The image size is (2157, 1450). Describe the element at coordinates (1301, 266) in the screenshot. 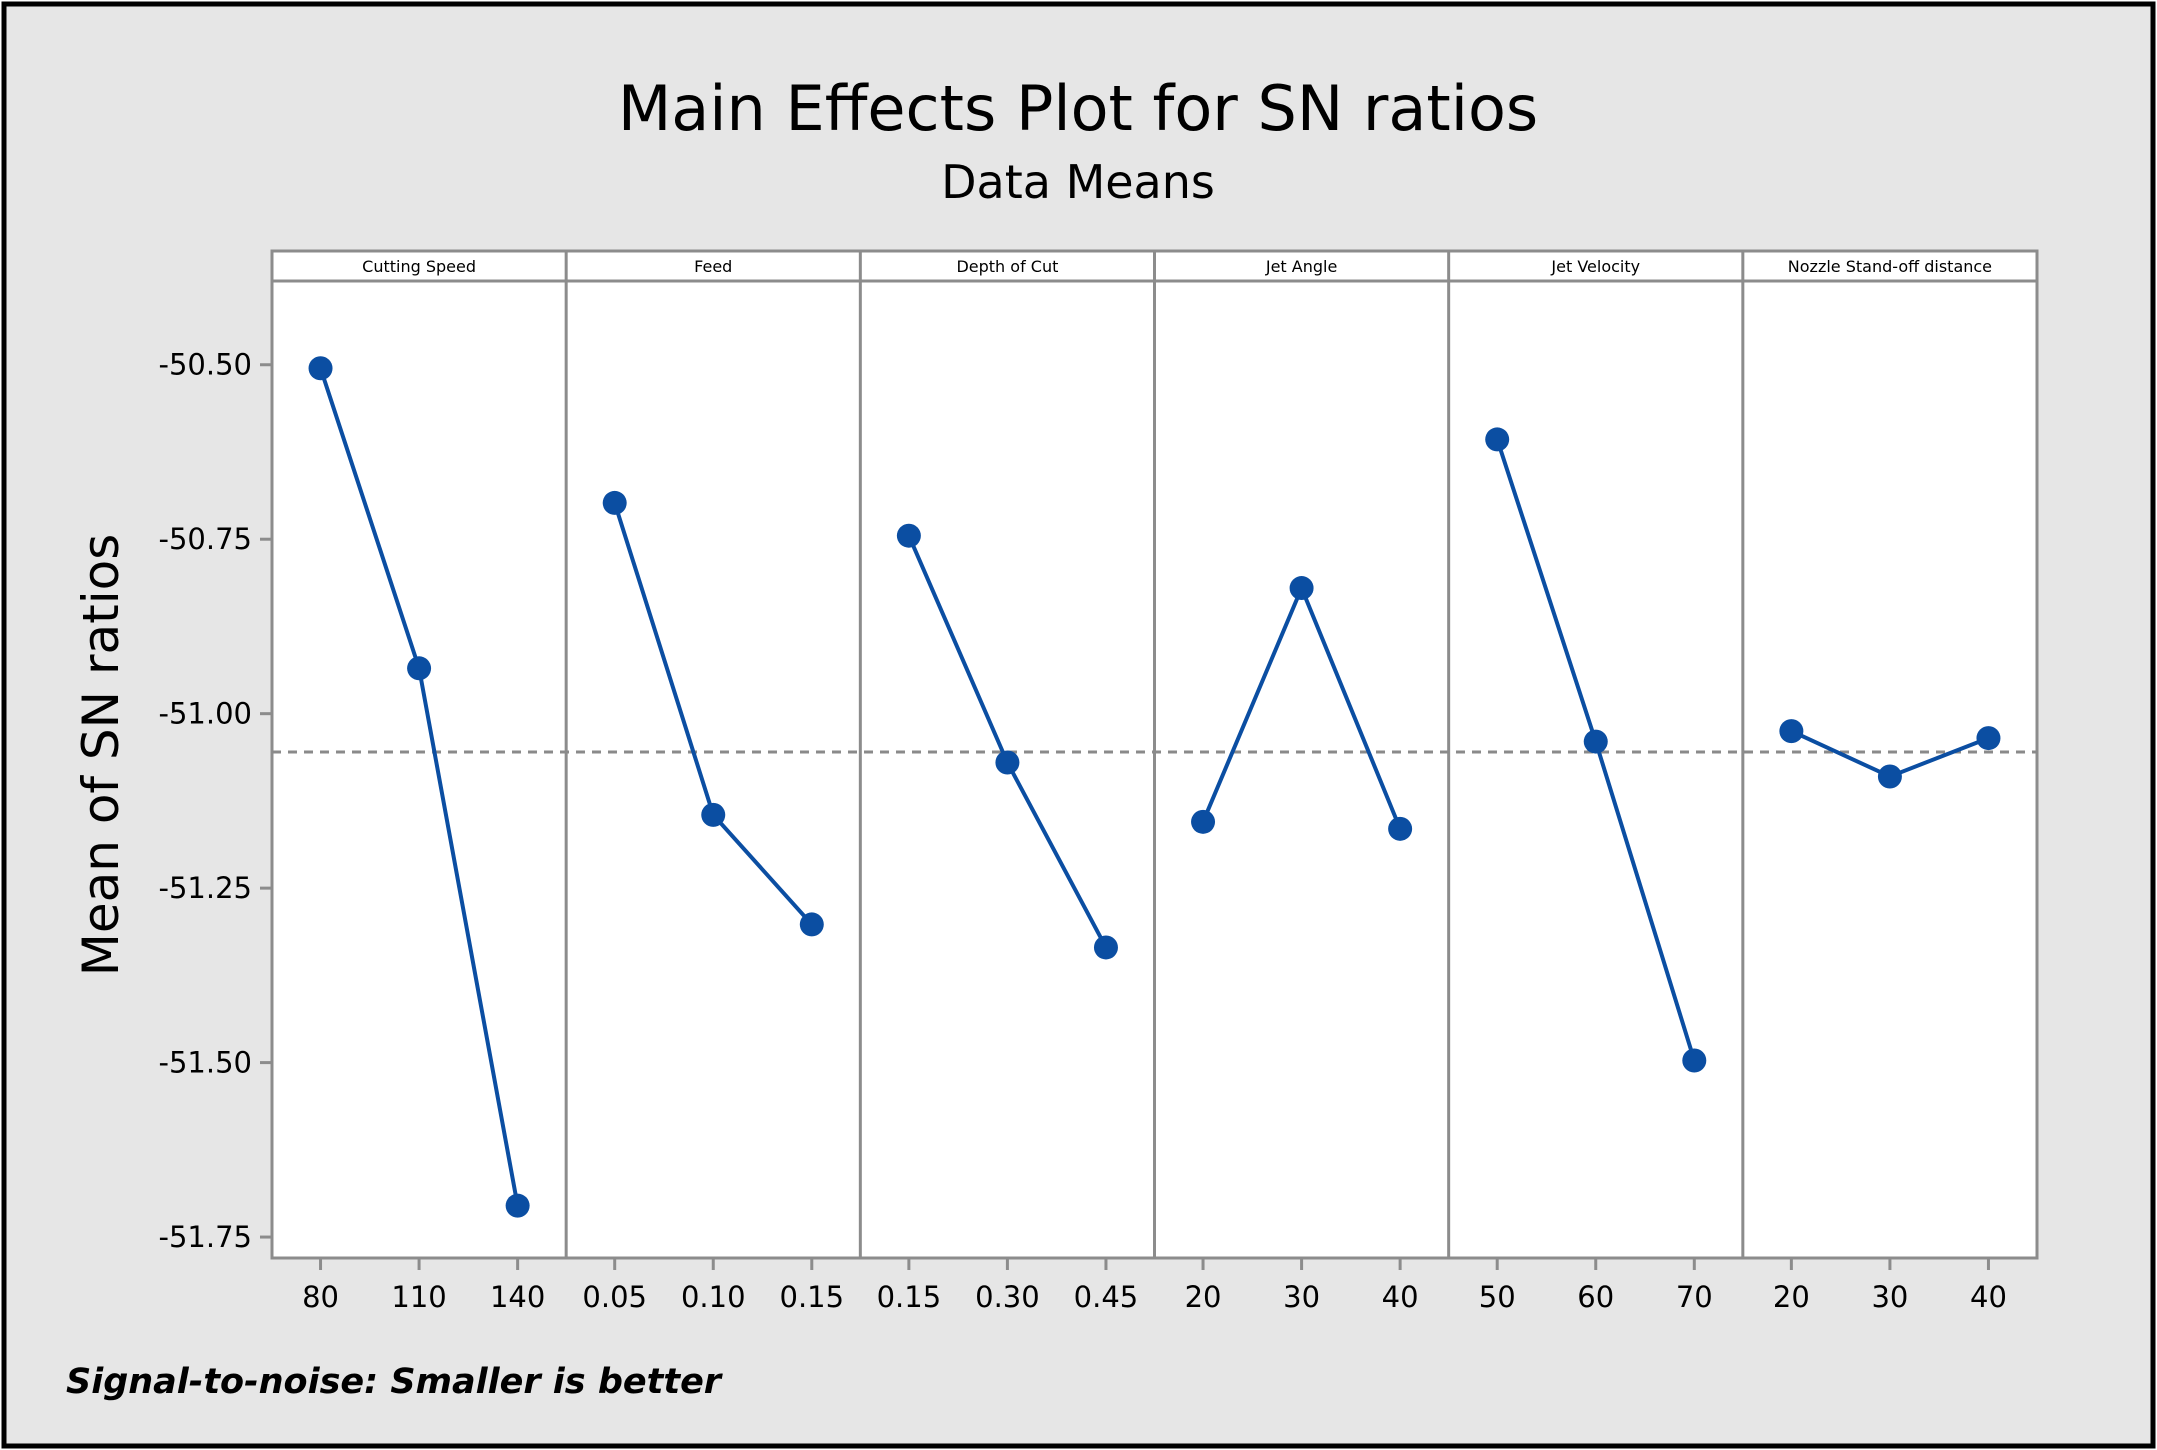

I see `panel-title-jet-angle: Jet Angle` at that location.